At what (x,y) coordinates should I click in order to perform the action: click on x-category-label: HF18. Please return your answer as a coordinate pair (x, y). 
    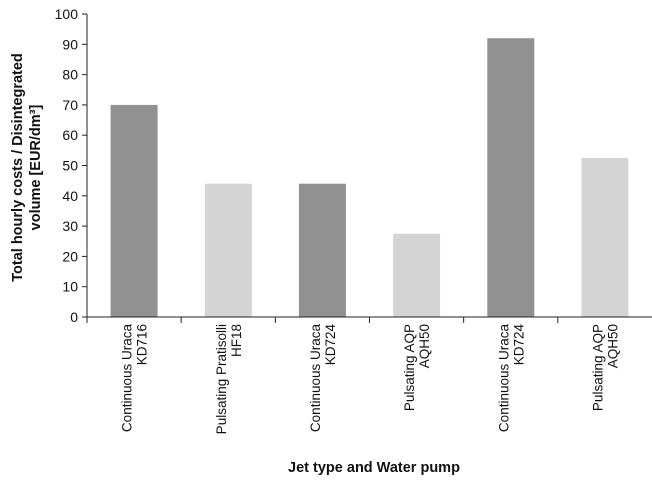
    Looking at the image, I should click on (236, 340).